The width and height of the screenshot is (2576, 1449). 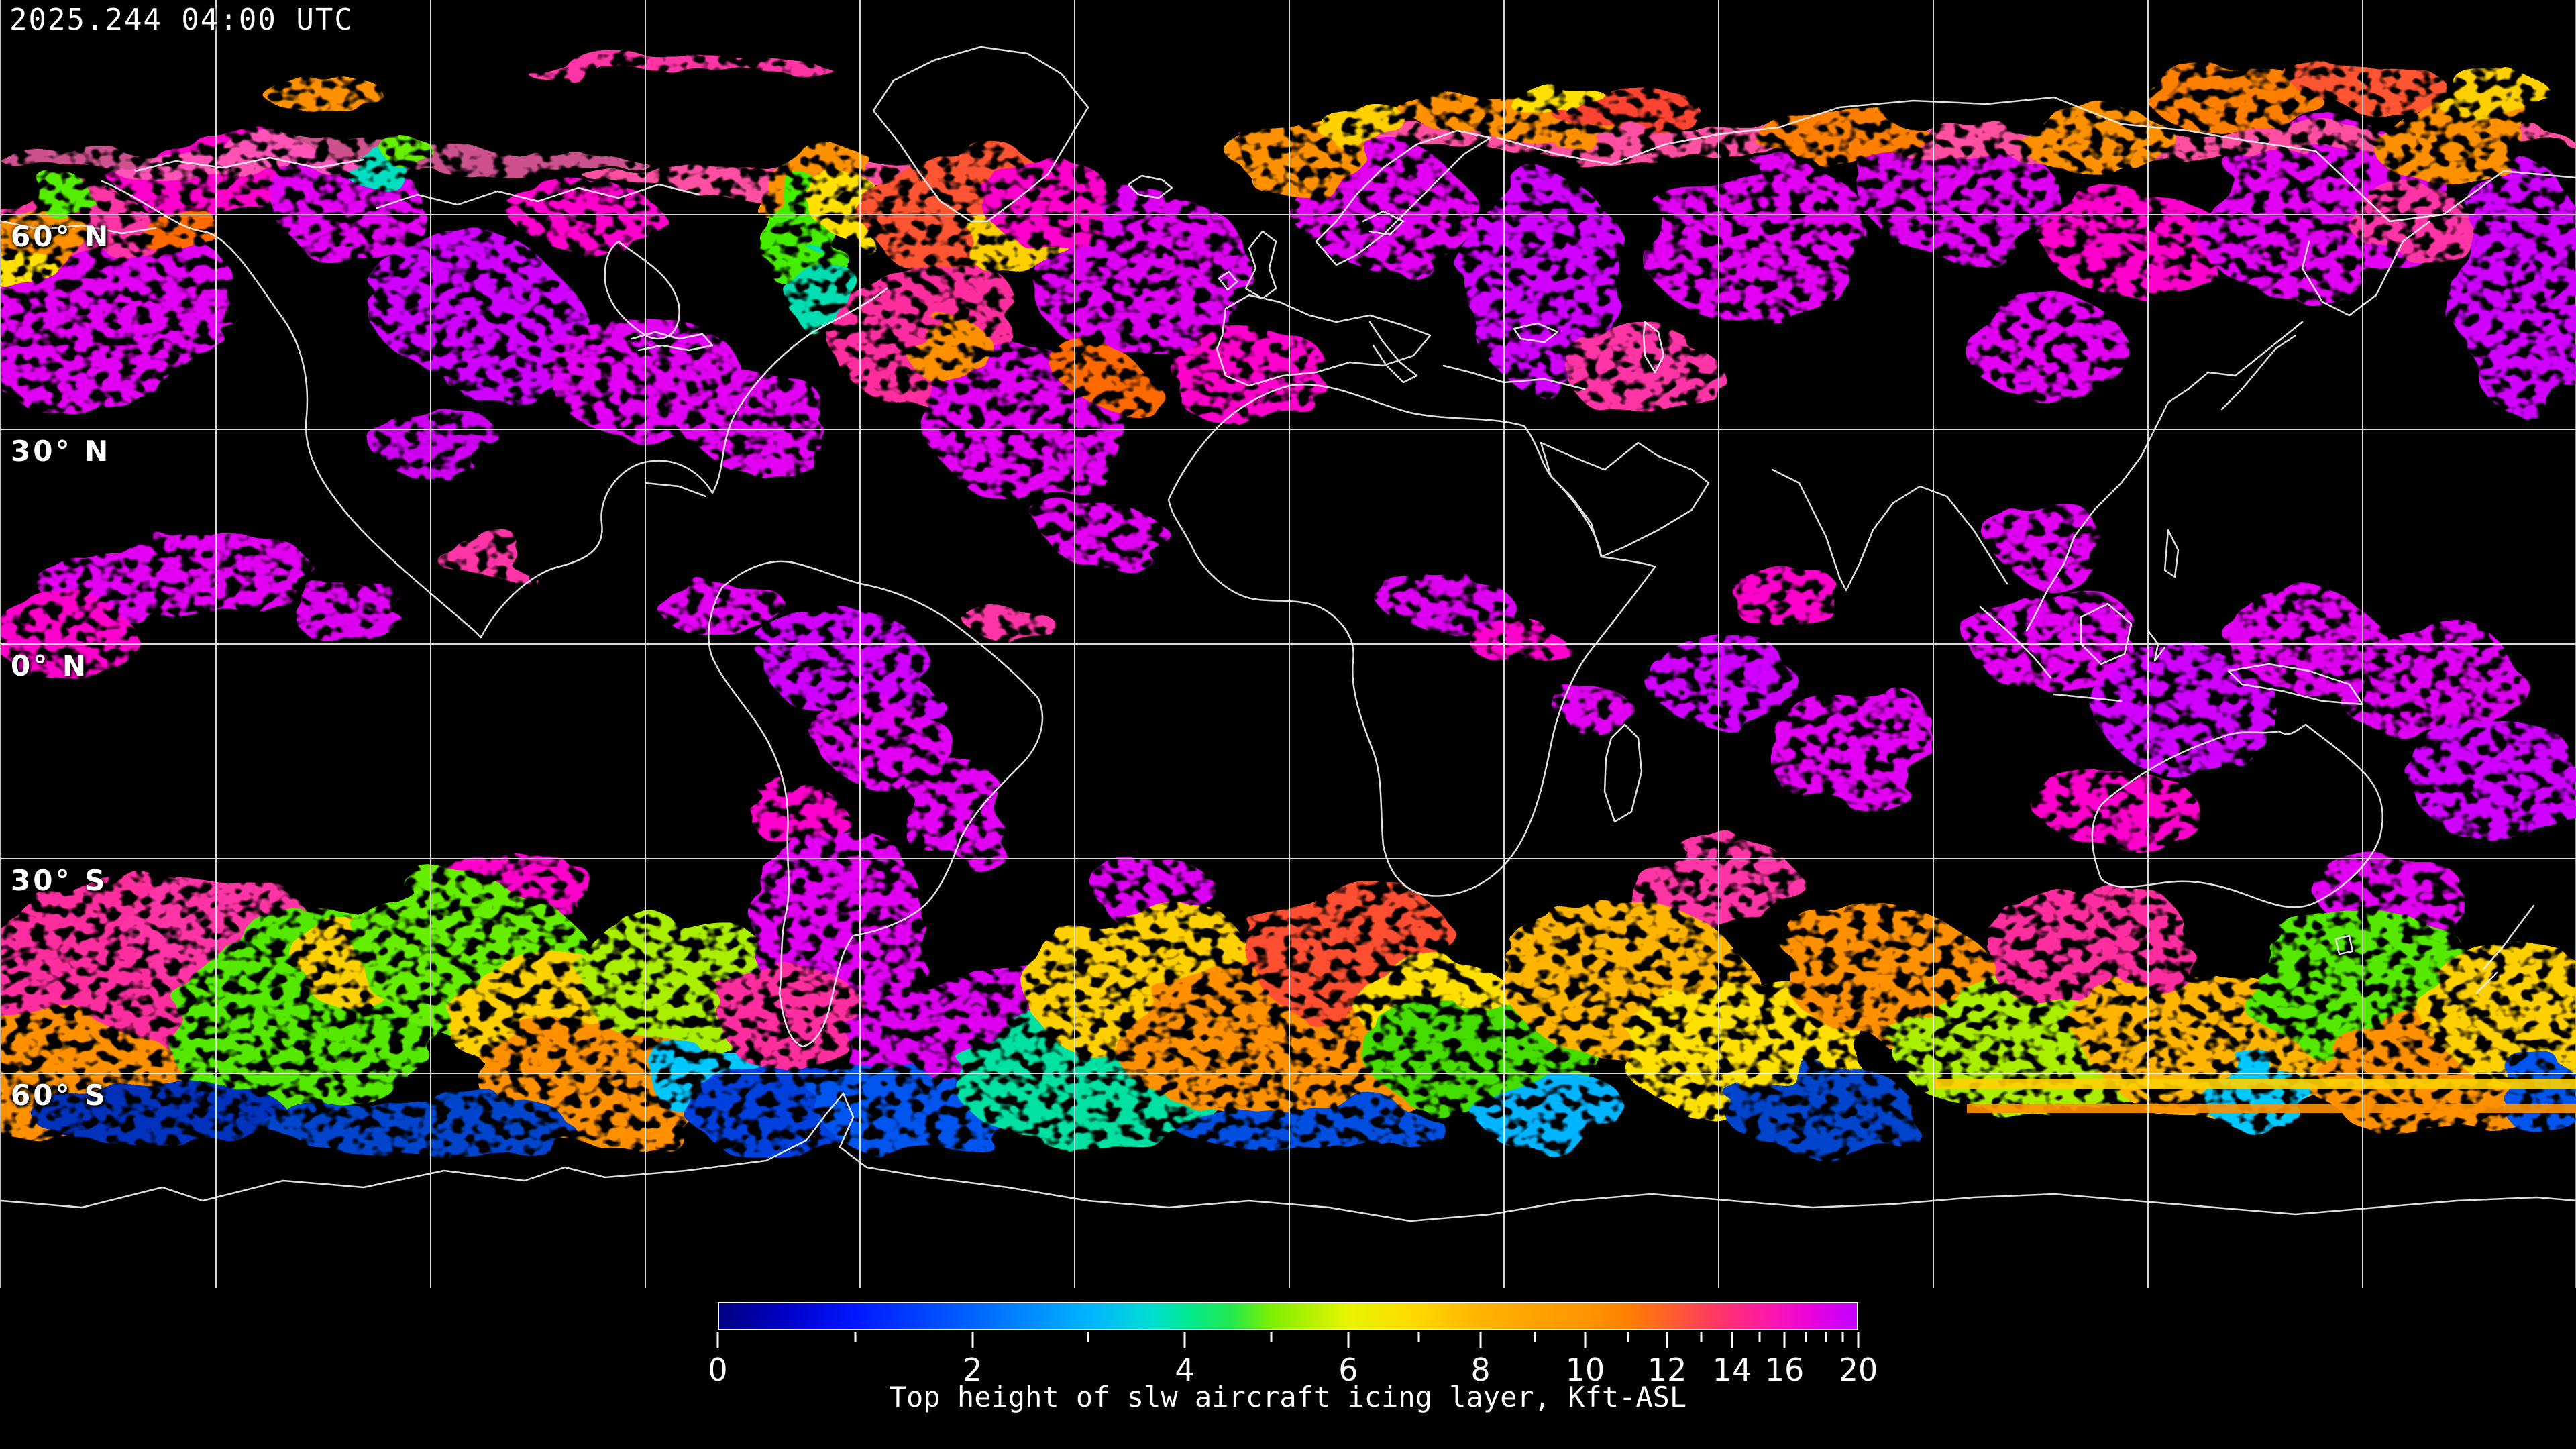 I want to click on latitude-label: 60° S, so click(x=59, y=1095).